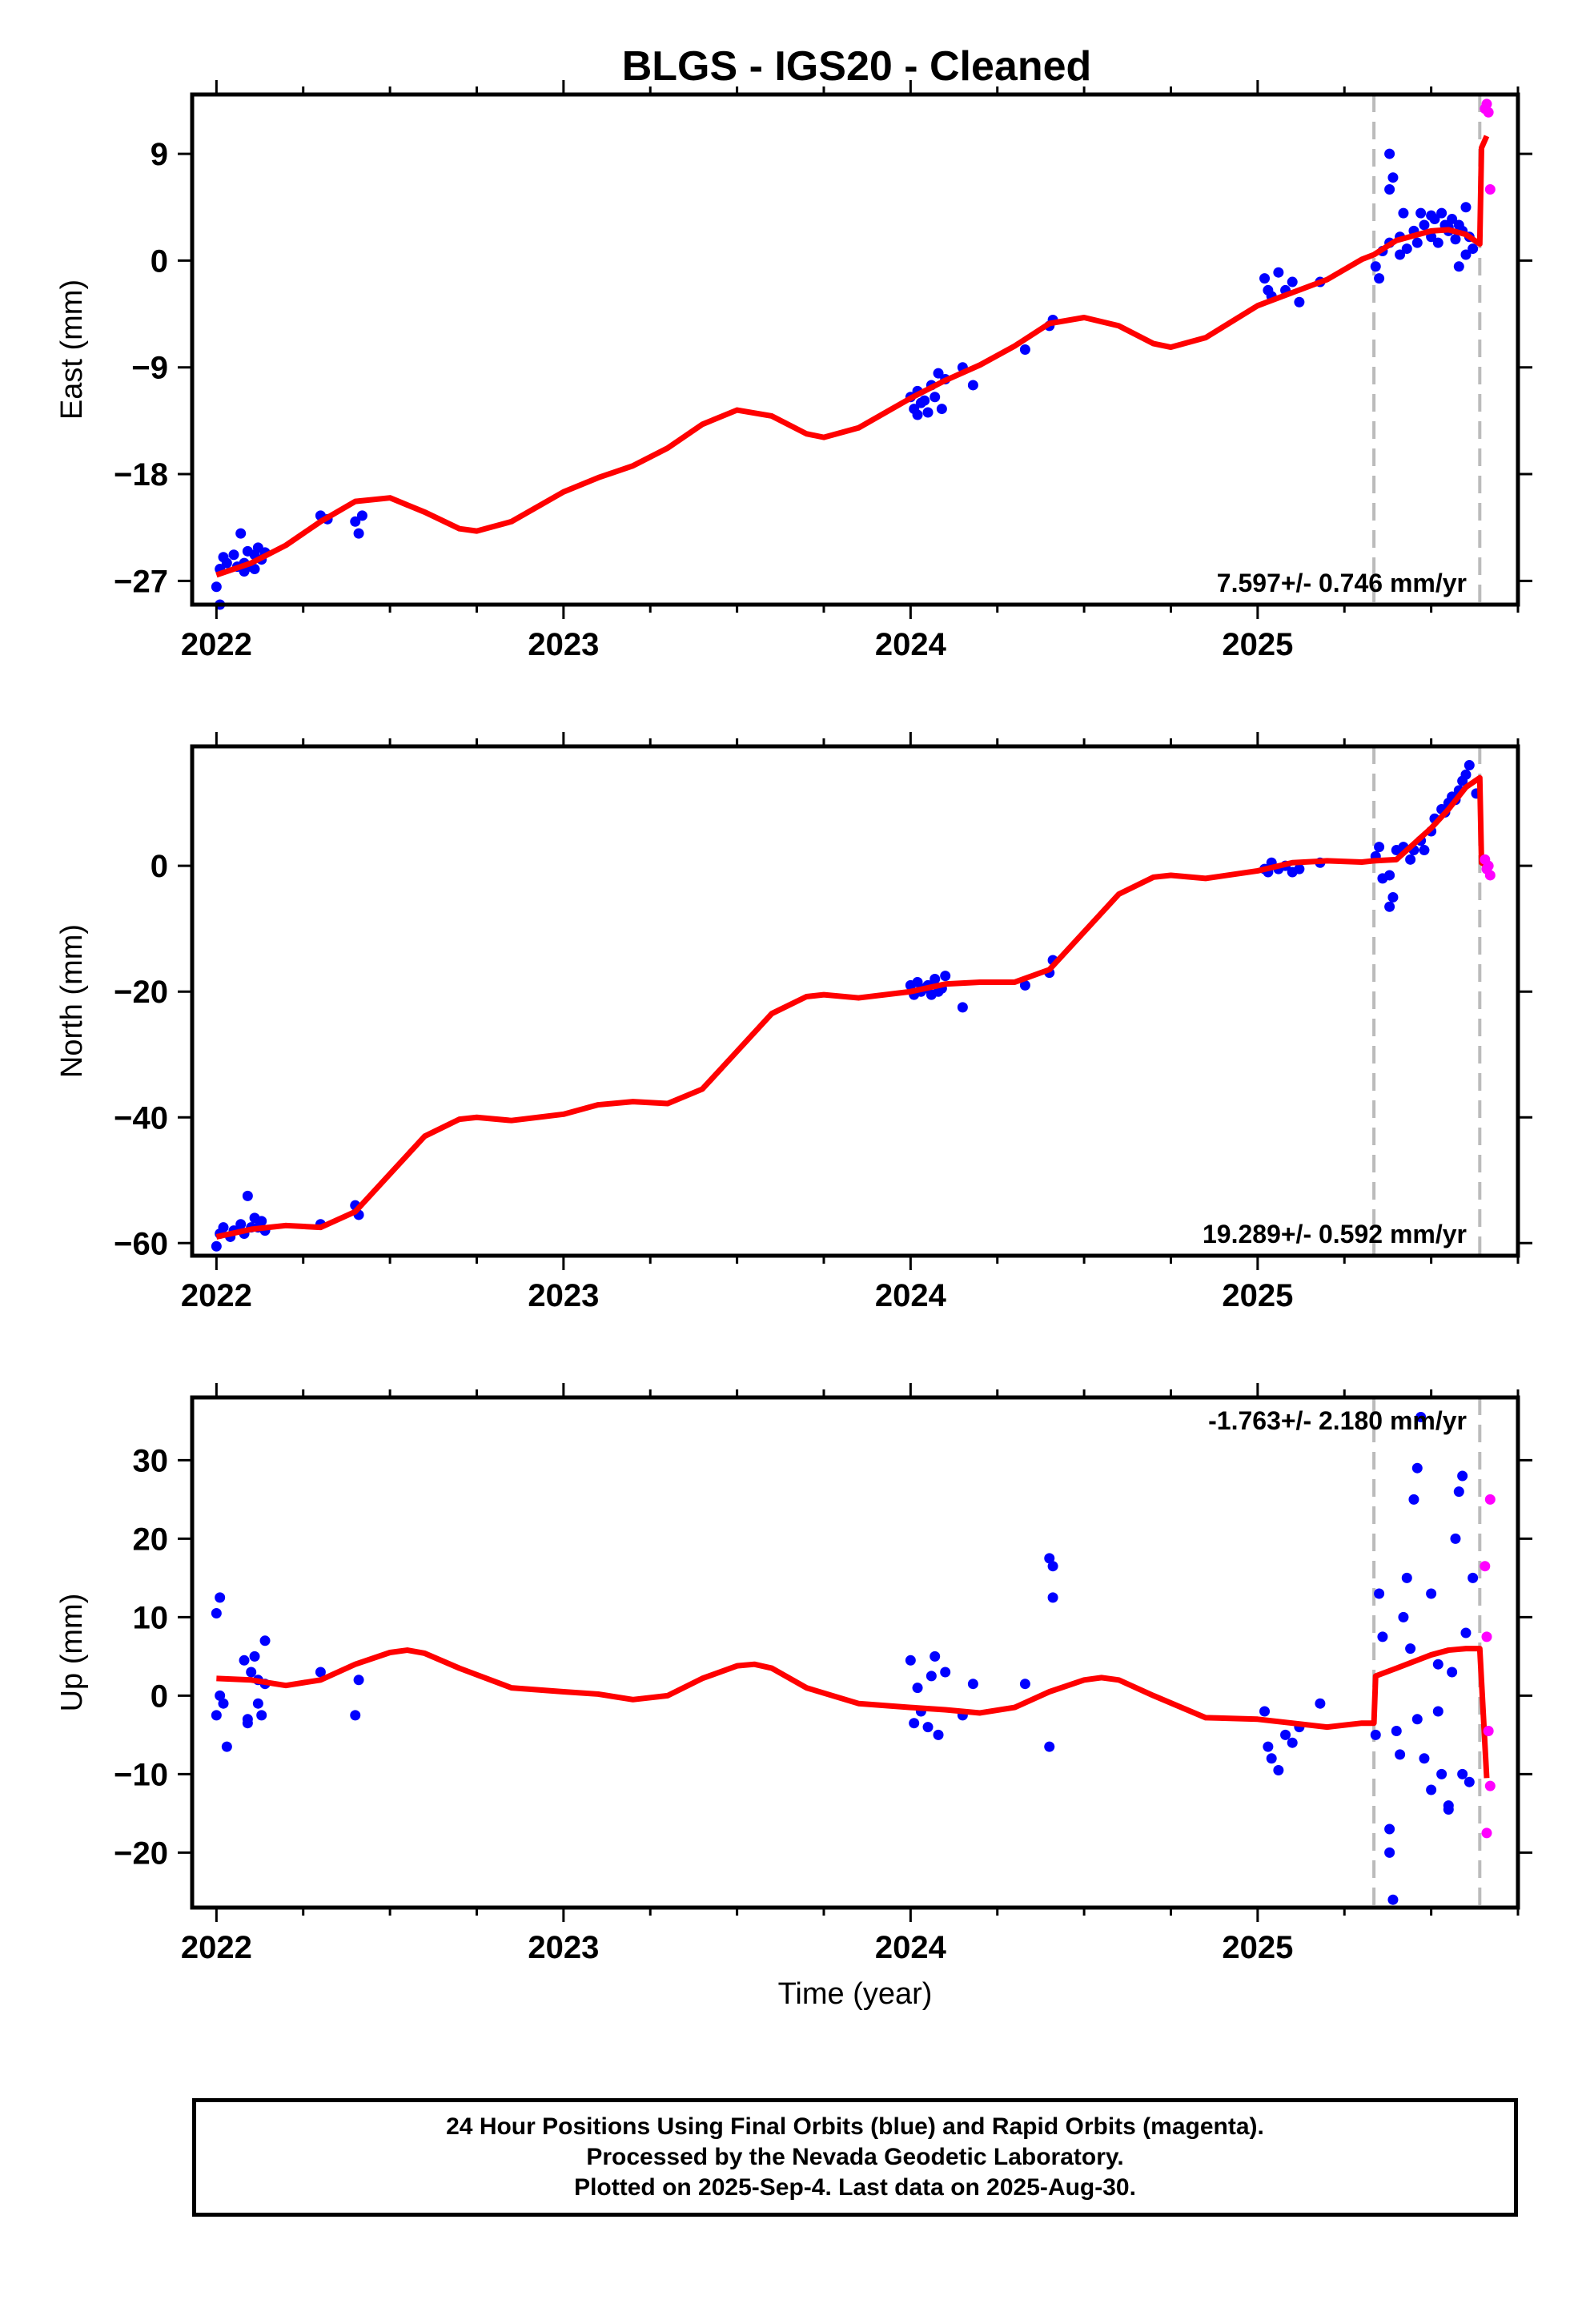 The height and width of the screenshot is (2324, 1582). Describe the element at coordinates (853, 1713) in the screenshot. I see `up-model-line` at that location.